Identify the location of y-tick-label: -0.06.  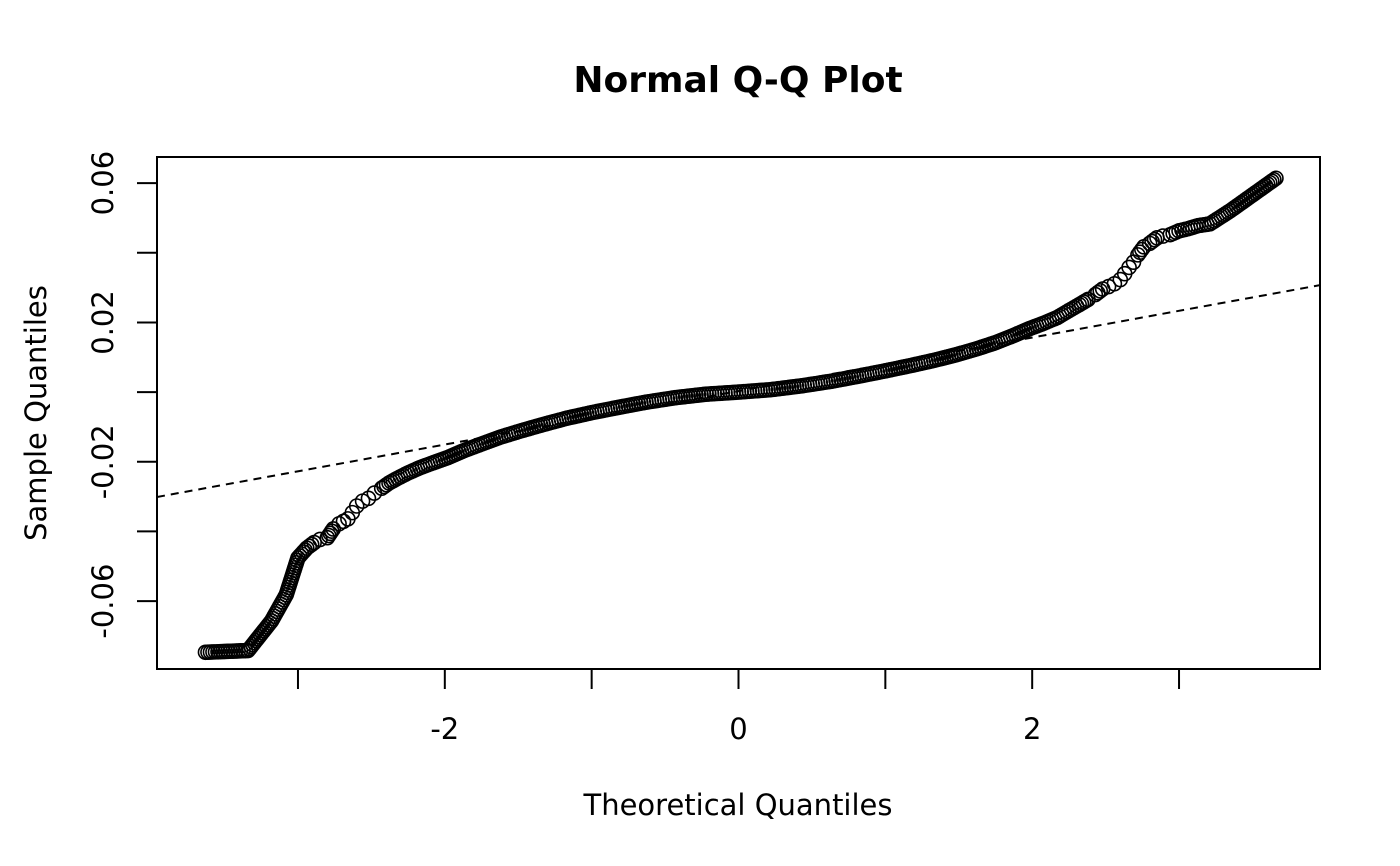
(103, 601).